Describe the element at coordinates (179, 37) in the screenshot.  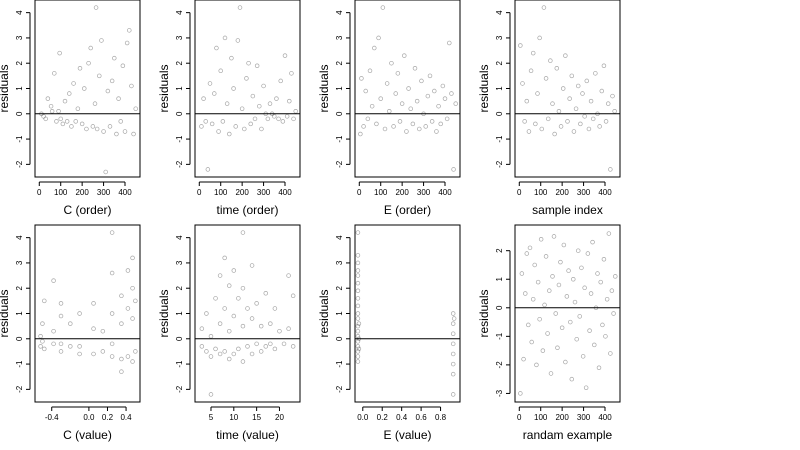
I see `y-tick-label: 3` at that location.